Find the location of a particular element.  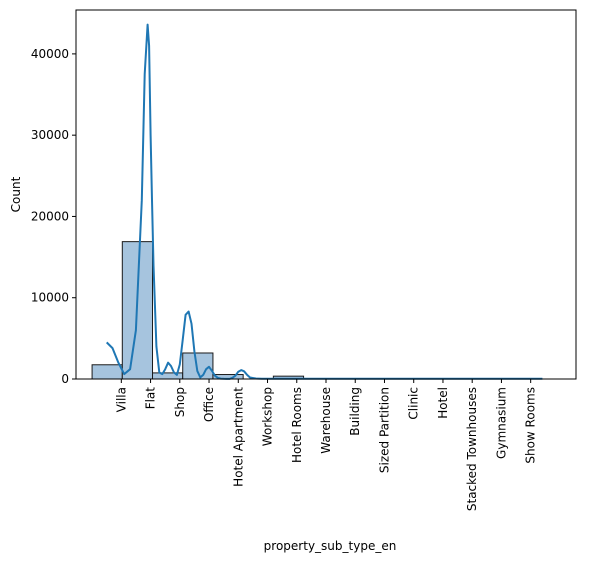

x-tick-label: Hotel is located at coordinates (443, 403).